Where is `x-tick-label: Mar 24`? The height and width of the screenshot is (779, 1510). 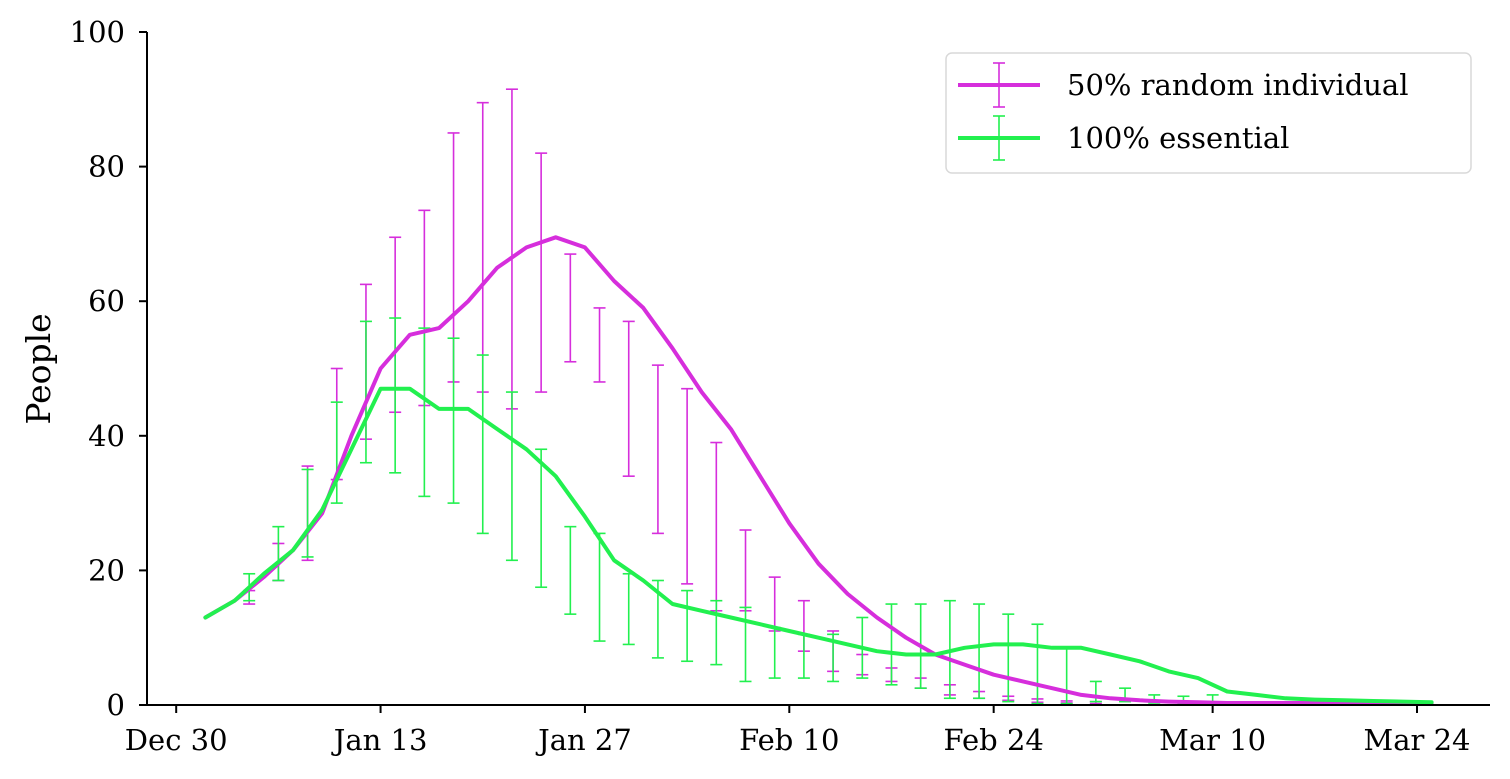
x-tick-label: Mar 24 is located at coordinates (1417, 740).